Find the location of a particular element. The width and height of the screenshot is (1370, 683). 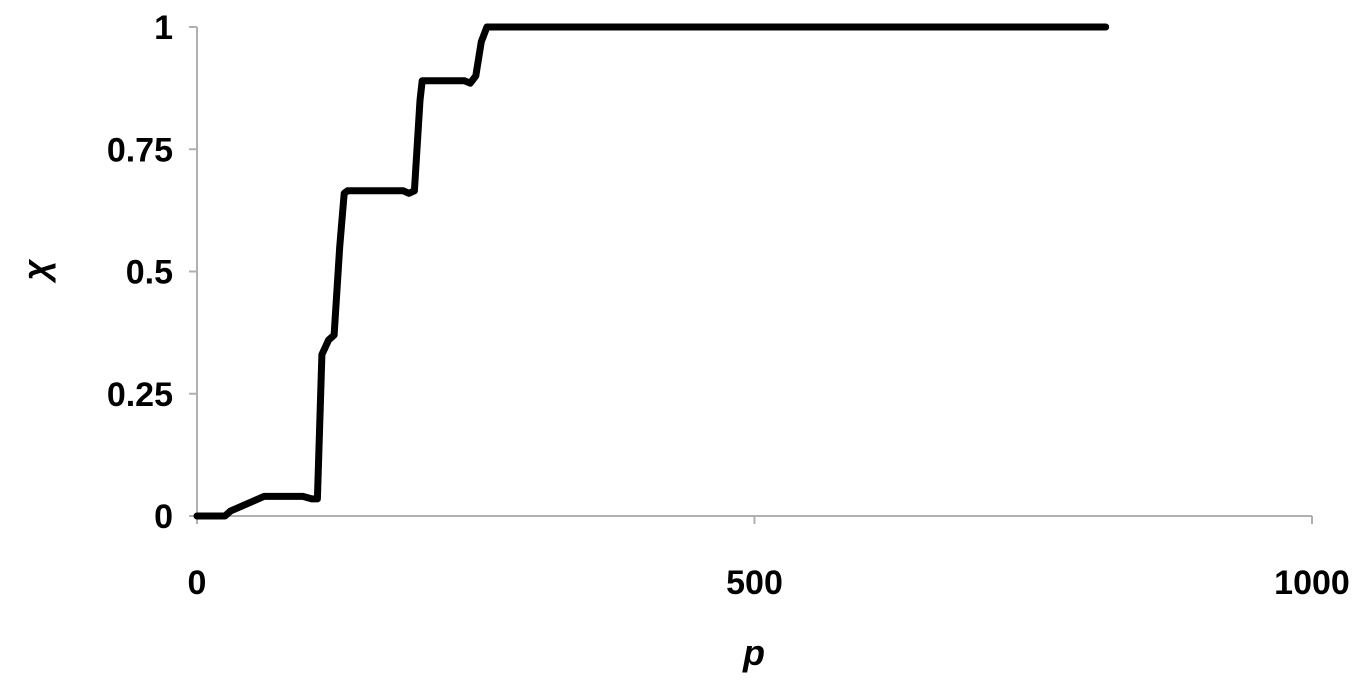

y-tick-label: 1 is located at coordinates (163, 28).